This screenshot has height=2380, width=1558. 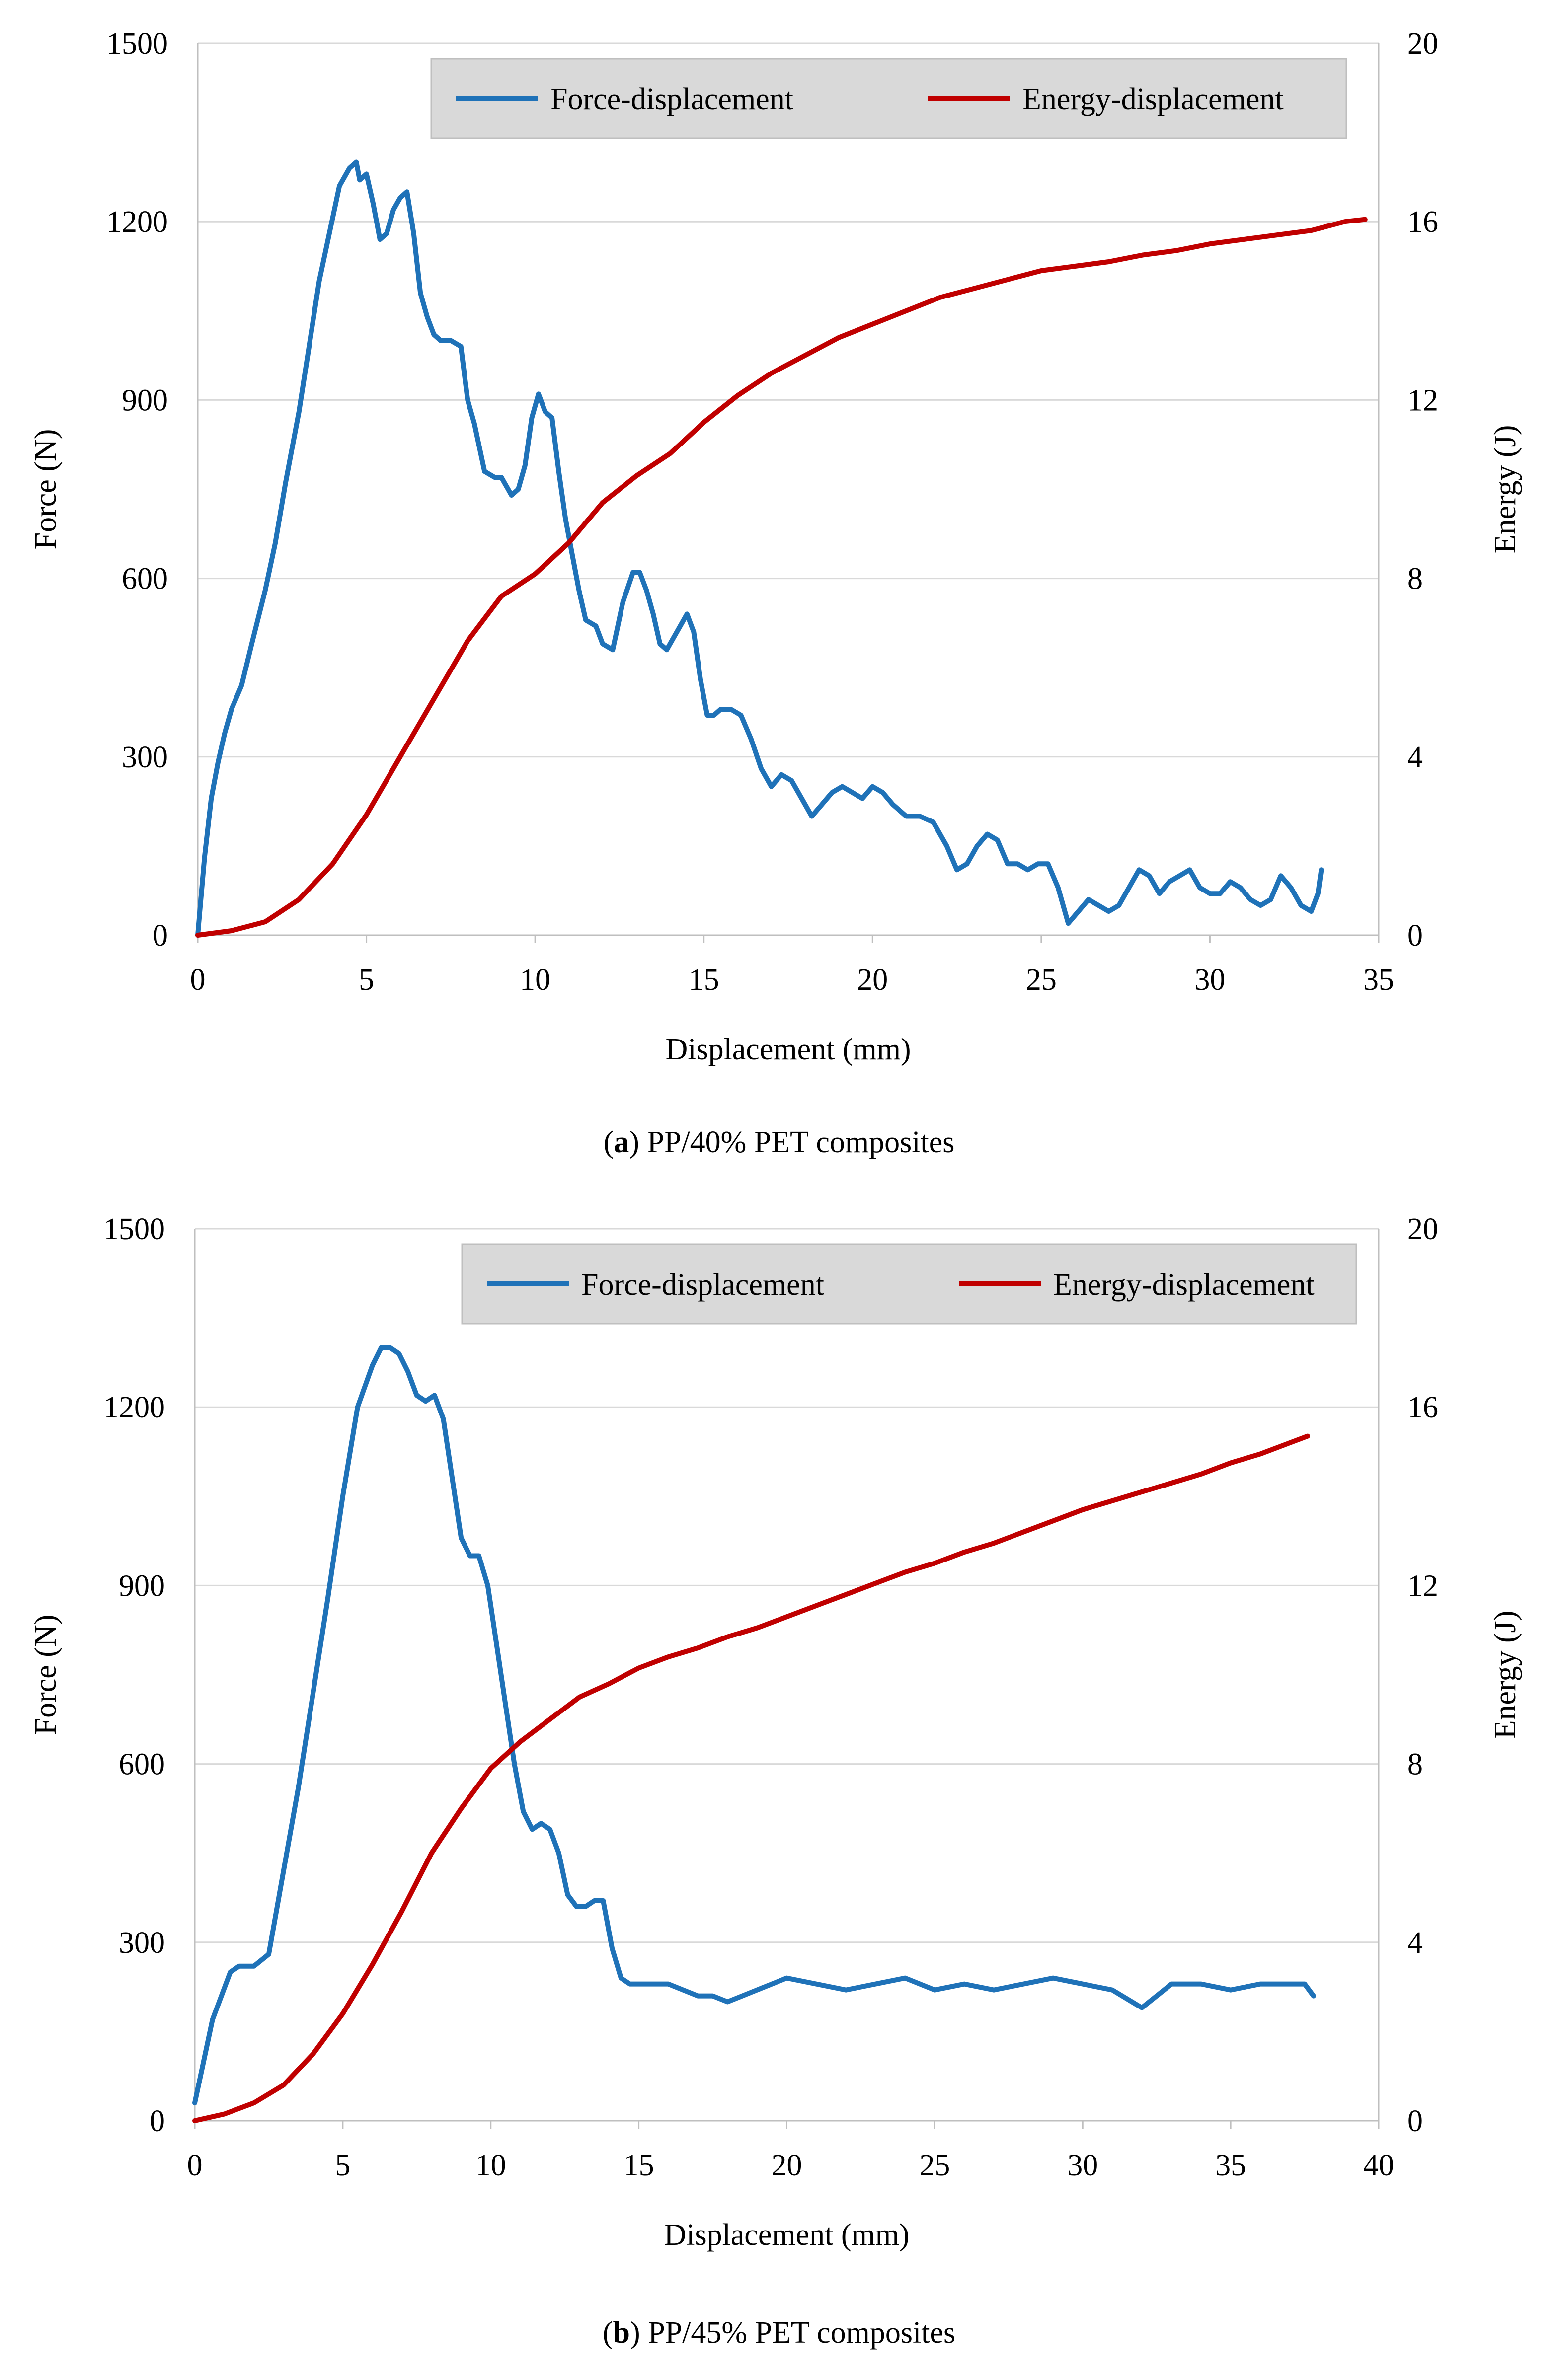 What do you see at coordinates (46, 489) in the screenshot?
I see `y-axis-title-a: Force (N)` at bounding box center [46, 489].